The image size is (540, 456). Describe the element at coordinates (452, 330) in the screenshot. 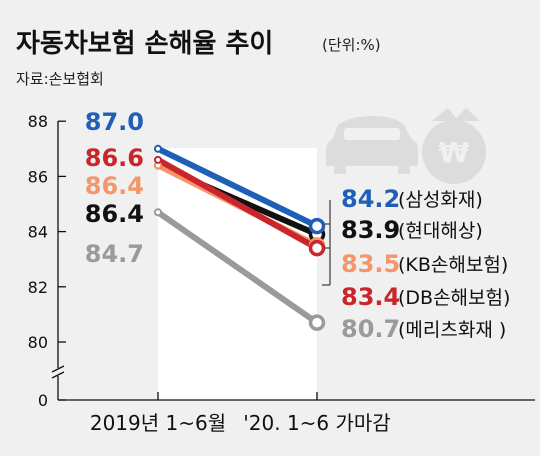

I see `legend-entry: (메리츠화재 )` at that location.